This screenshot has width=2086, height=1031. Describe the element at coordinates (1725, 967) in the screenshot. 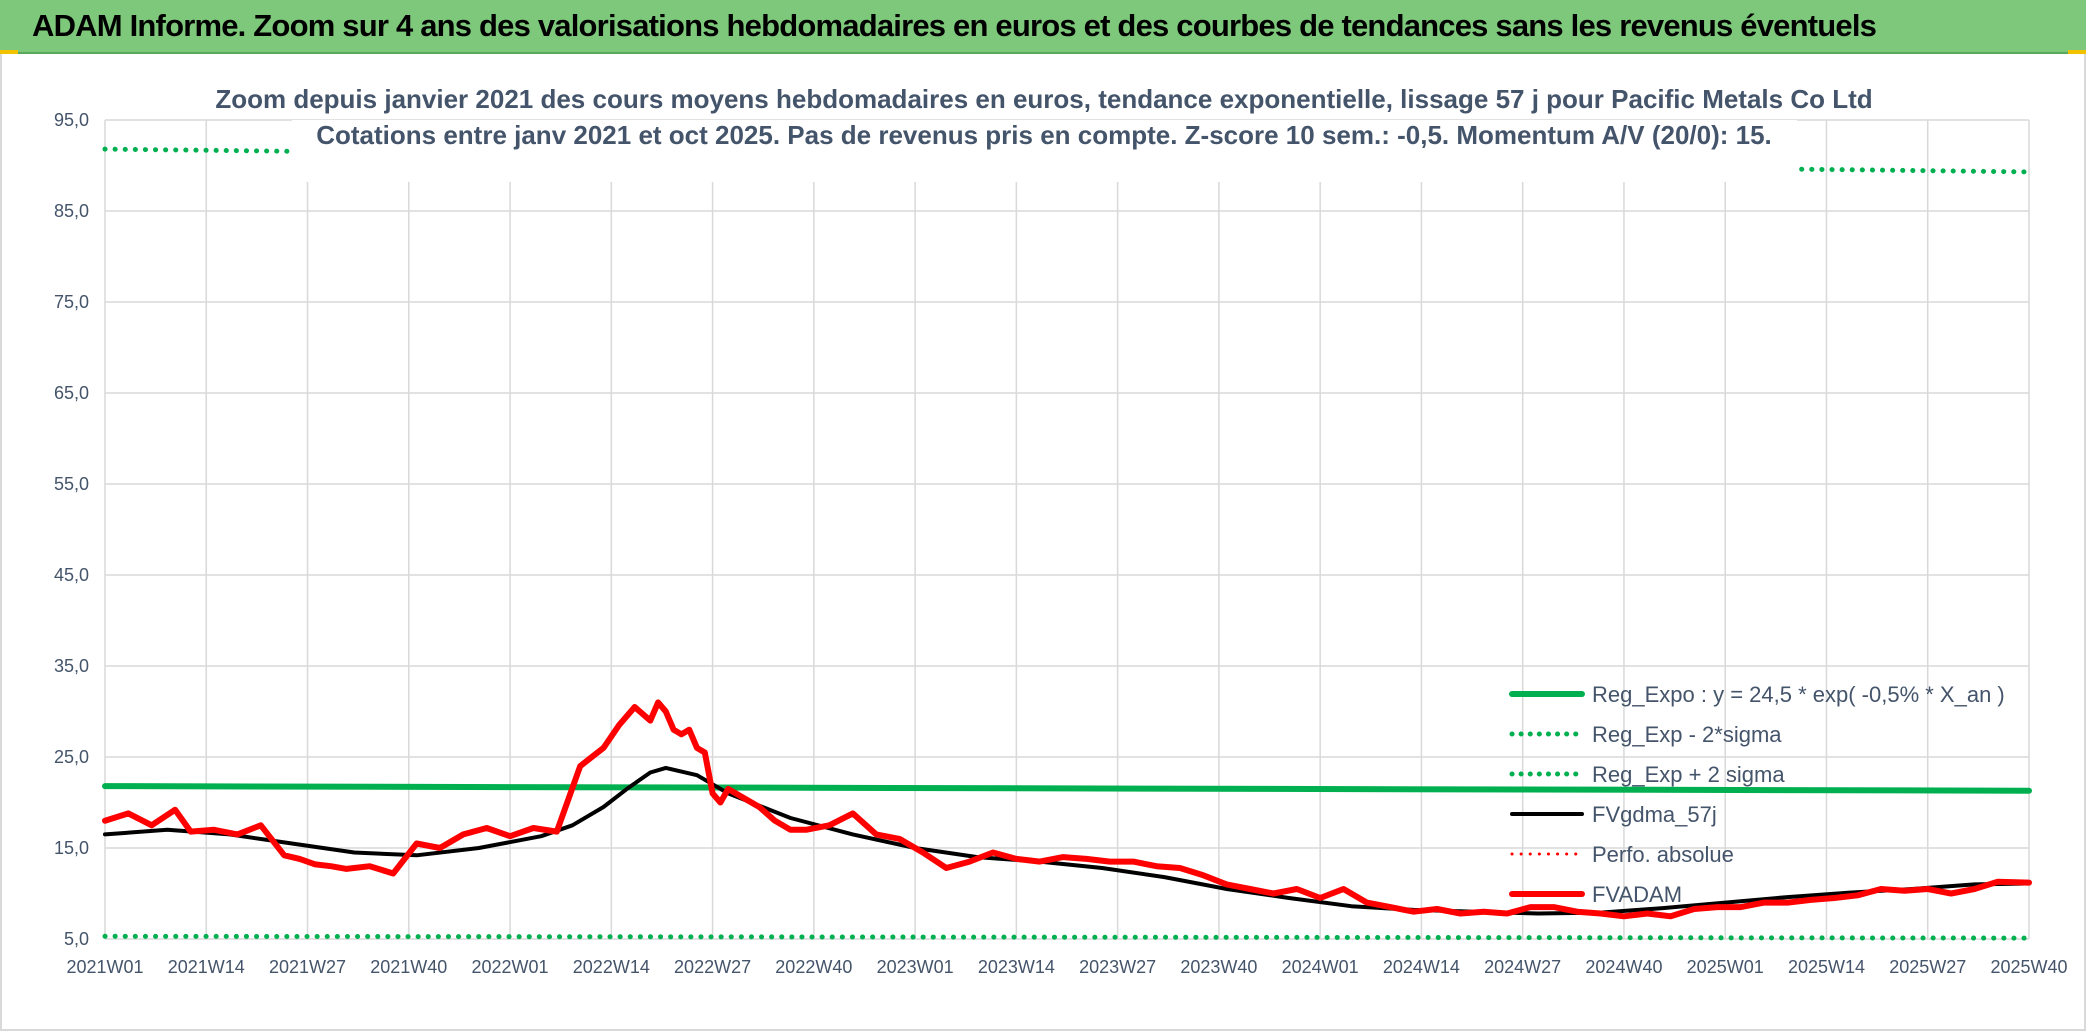

I see `x-tick-label: 2025W01` at that location.